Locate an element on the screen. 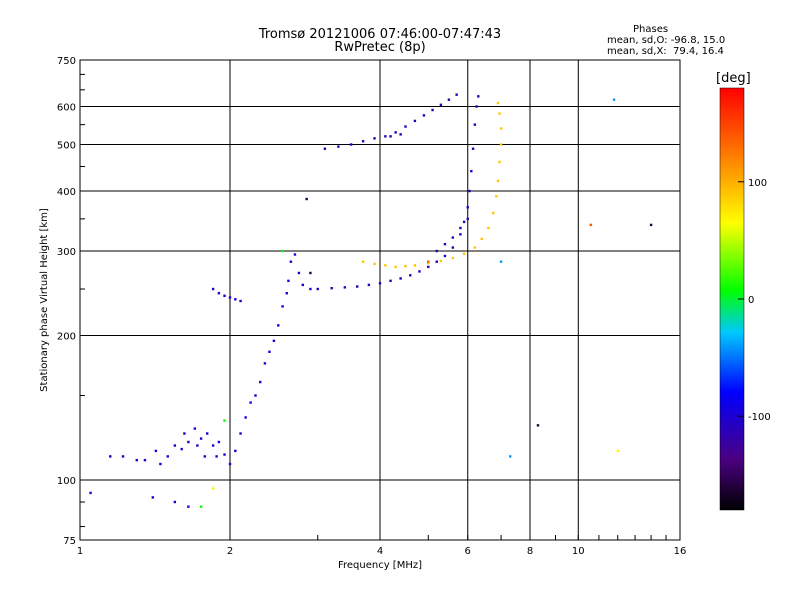  stats-heading: Phases is located at coordinates (651, 29).